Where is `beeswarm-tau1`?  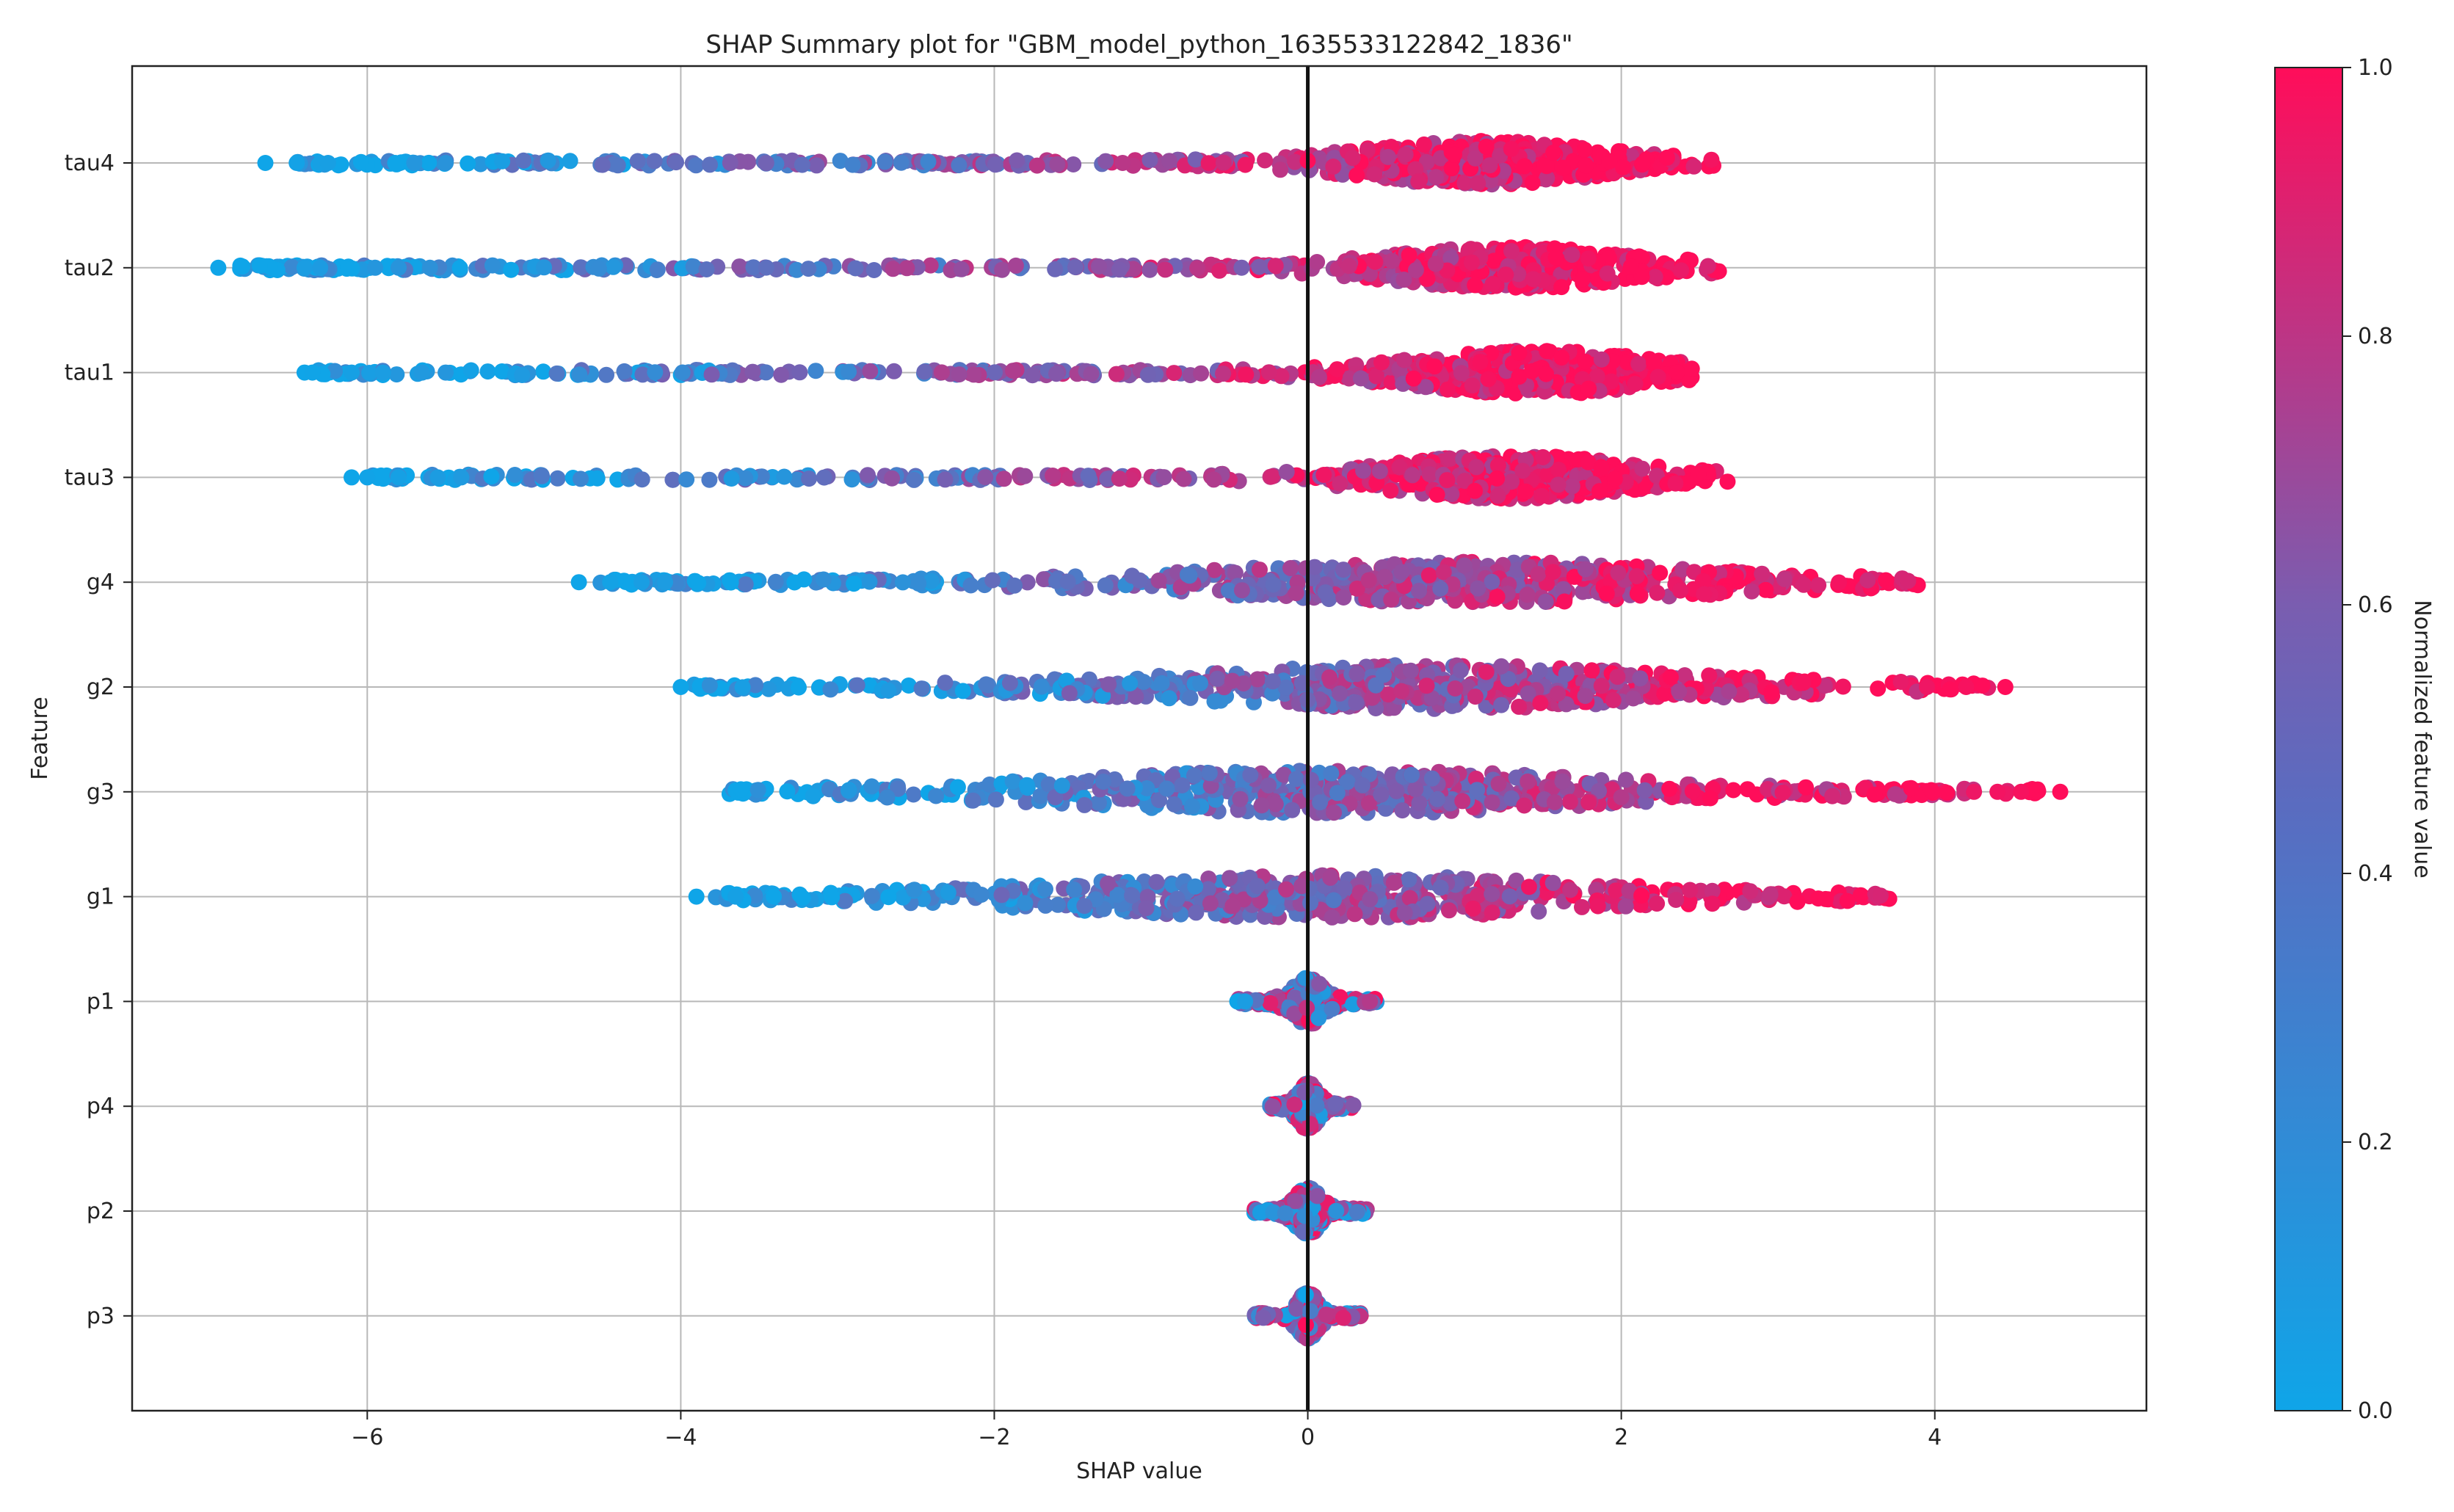 beeswarm-tau1 is located at coordinates (998, 372).